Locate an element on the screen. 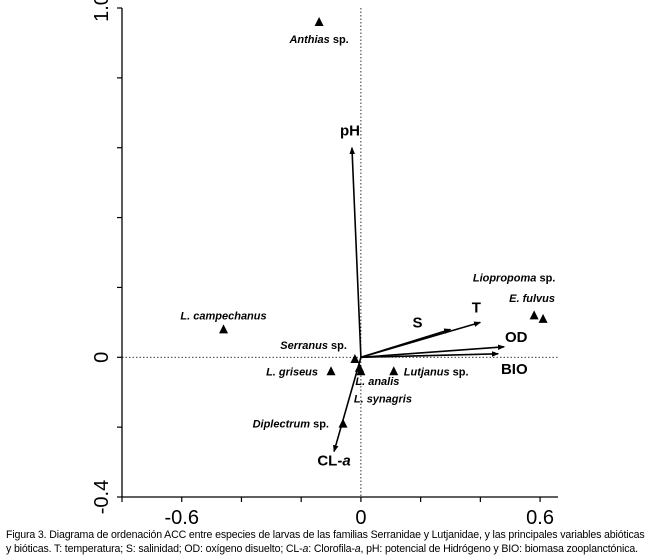 The width and height of the screenshot is (657, 560). species-name: L. synagris is located at coordinates (383, 399).